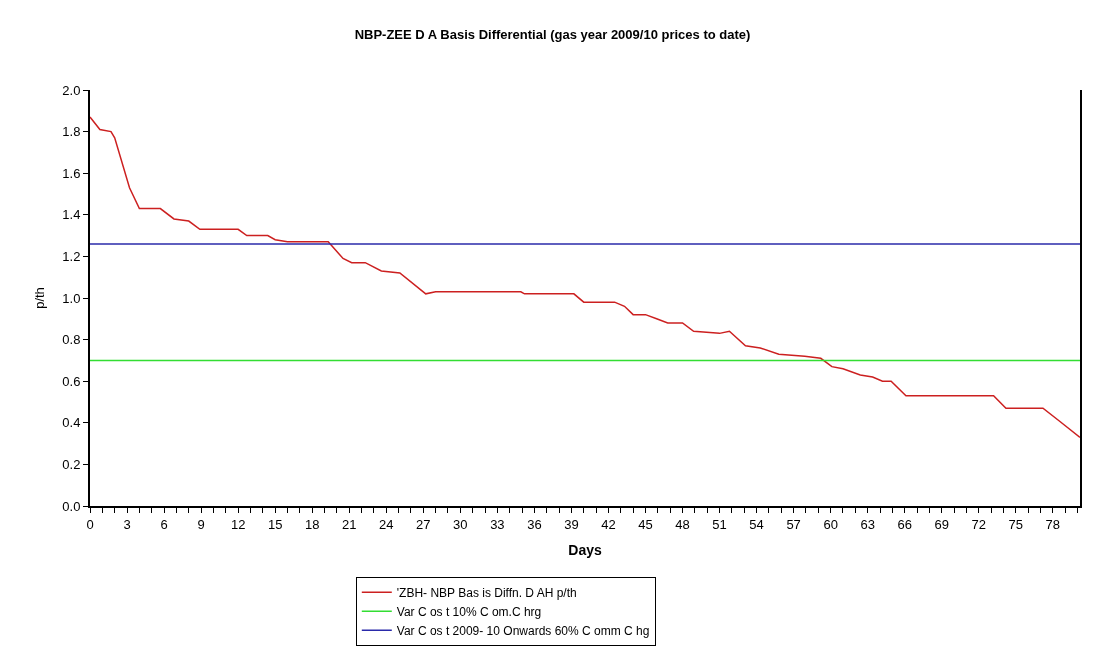  What do you see at coordinates (979, 524) in the screenshot?
I see `x-tick-label: 72` at bounding box center [979, 524].